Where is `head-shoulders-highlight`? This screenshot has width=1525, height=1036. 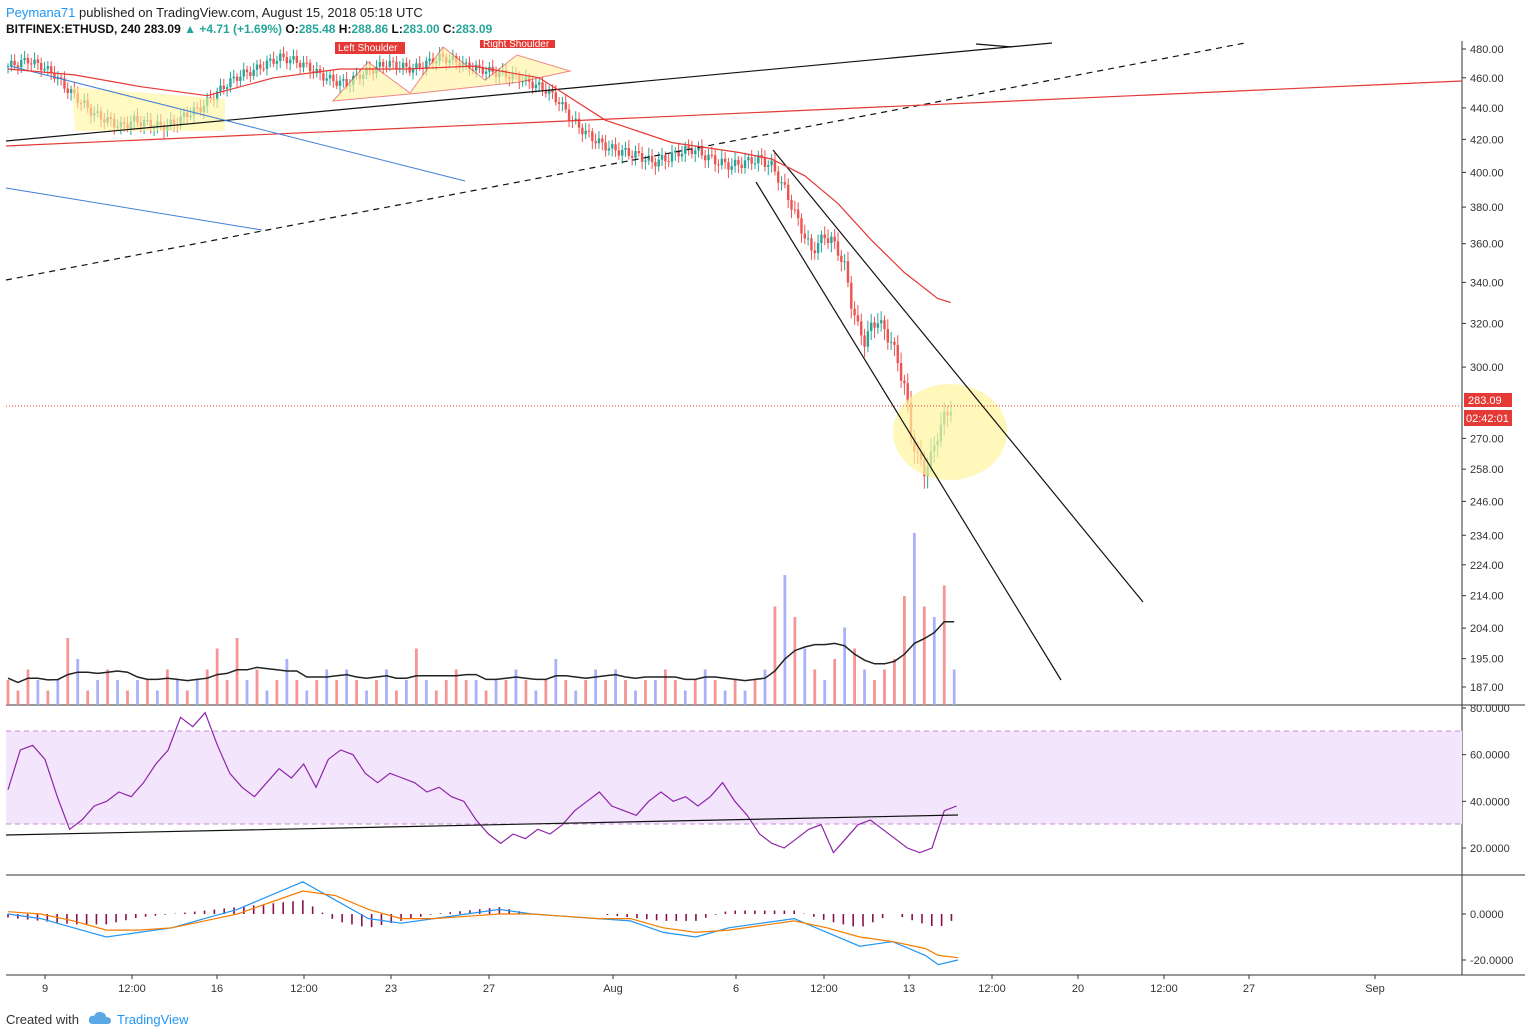
head-shoulders-highlight is located at coordinates (451, 74).